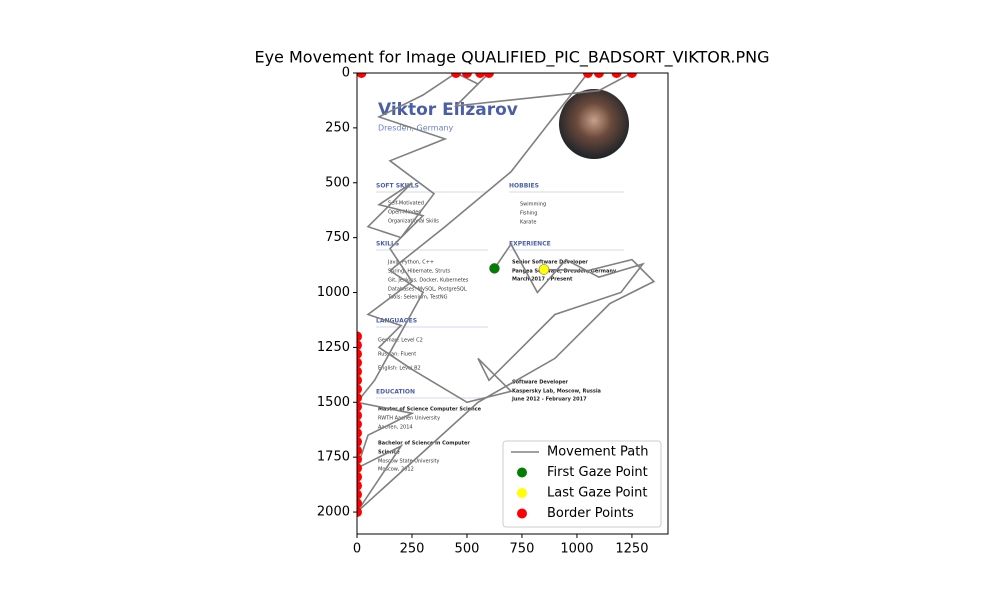 Image resolution: width=1000 pixels, height=600 pixels. I want to click on resume-text: Git, Jenkins, Docker, Kubernetes, so click(428, 281).